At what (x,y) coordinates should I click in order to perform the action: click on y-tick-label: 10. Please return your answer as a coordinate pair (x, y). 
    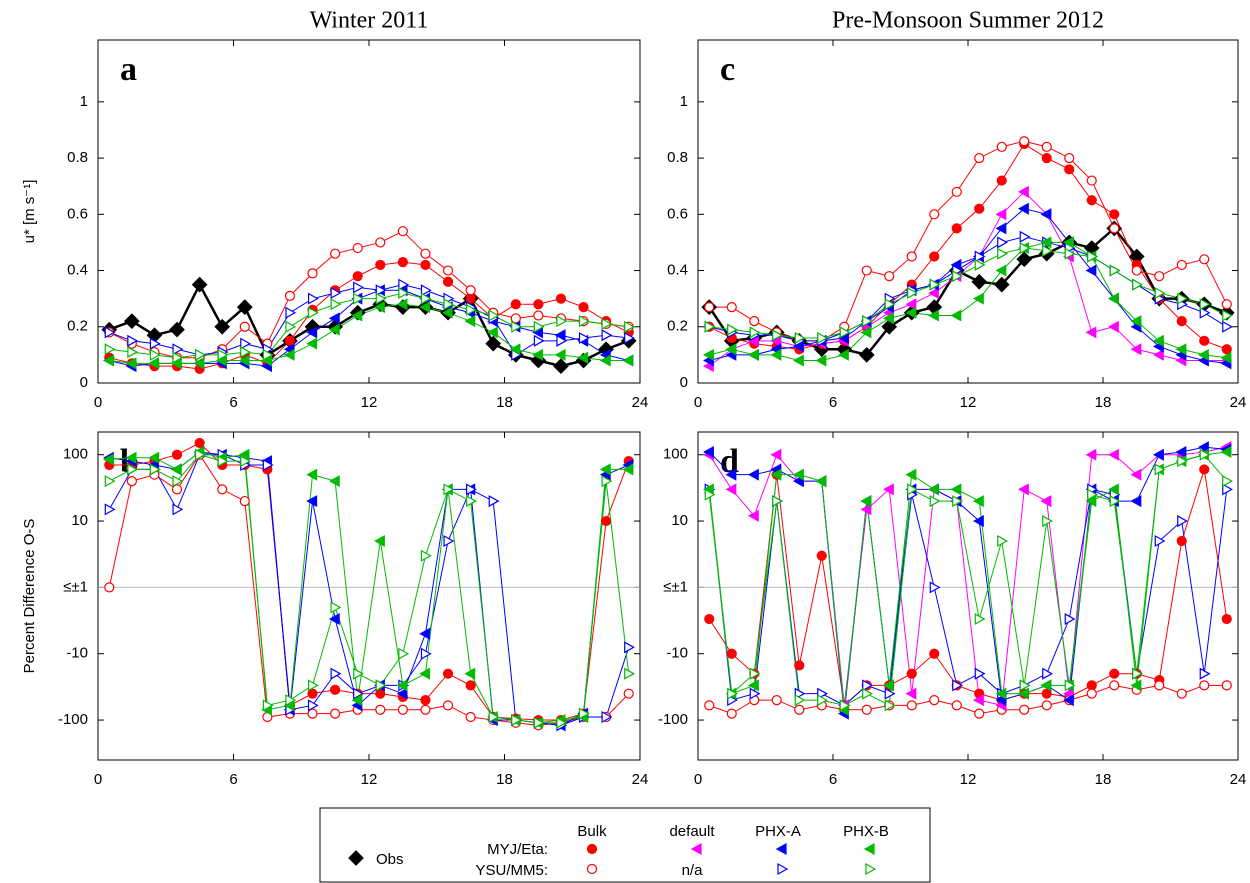
    Looking at the image, I should click on (679, 520).